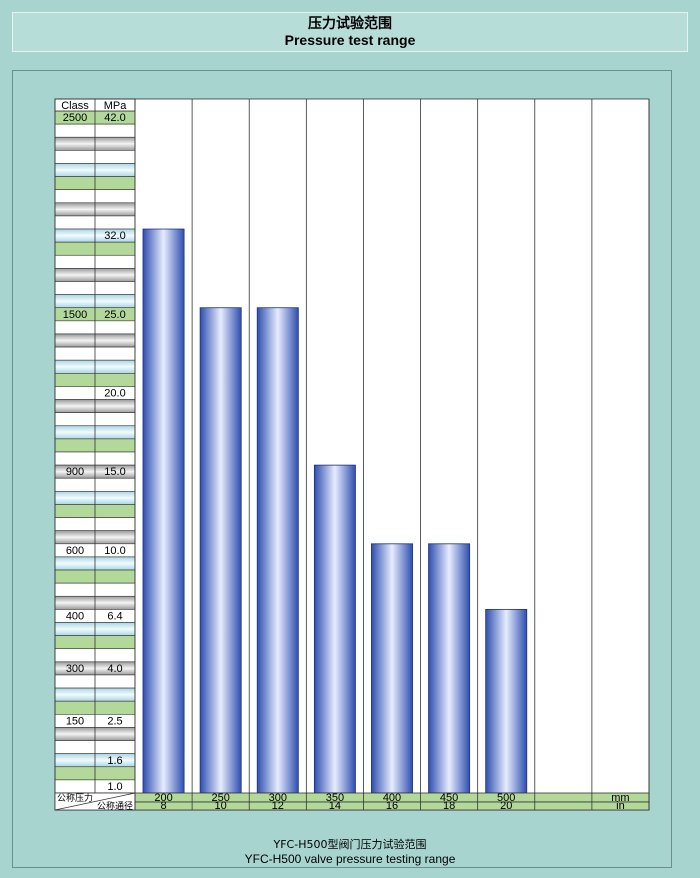 Image resolution: width=700 pixels, height=878 pixels. Describe the element at coordinates (449, 806) in the screenshot. I see `category-in: 18` at that location.